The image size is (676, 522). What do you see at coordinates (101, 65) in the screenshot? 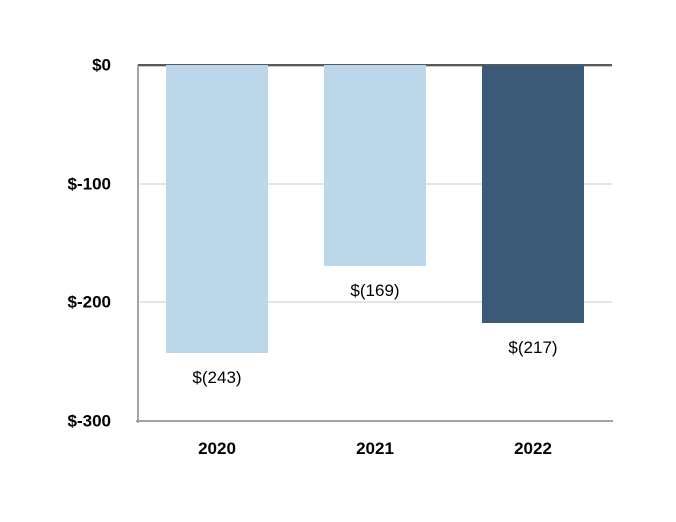
I see `y-tick-label: $0` at bounding box center [101, 65].